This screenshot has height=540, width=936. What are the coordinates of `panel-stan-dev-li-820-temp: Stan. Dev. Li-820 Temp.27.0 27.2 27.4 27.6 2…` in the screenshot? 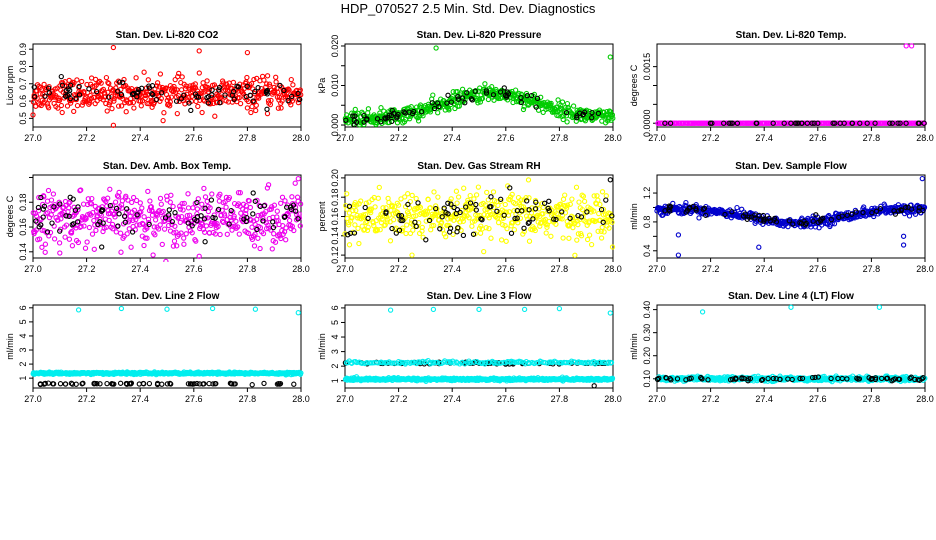 It's located at (781, 86).